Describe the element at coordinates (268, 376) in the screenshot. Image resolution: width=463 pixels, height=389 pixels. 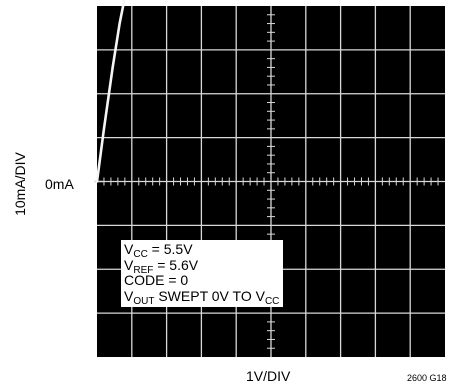
I see `x-axis-label: 1V/DIV` at that location.